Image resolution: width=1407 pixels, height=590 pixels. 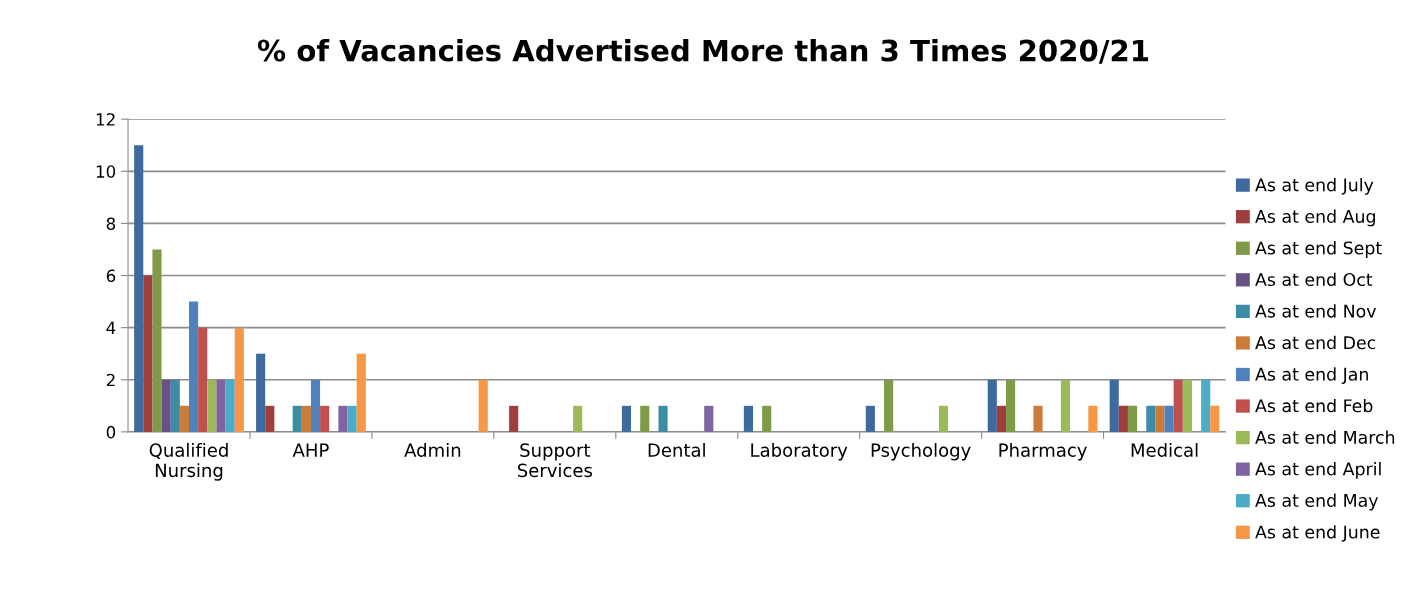 I want to click on y-tick-label: 0, so click(x=111, y=432).